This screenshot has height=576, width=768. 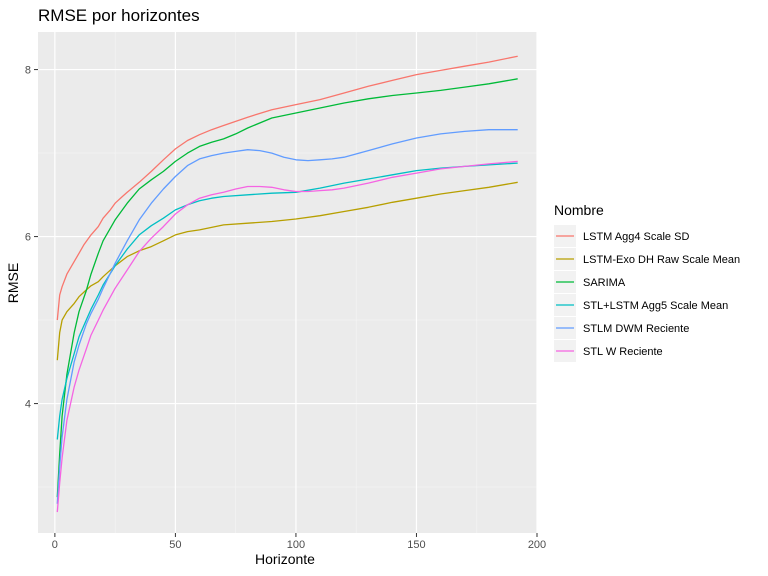 What do you see at coordinates (636, 237) in the screenshot?
I see `legend-label: LSTM Agg4 Scale SD` at bounding box center [636, 237].